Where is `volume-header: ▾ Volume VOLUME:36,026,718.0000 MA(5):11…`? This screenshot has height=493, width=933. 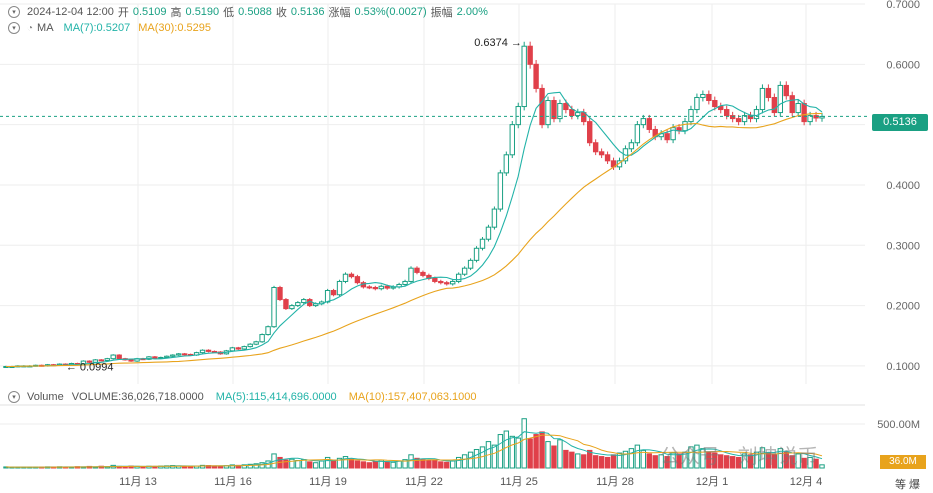
volume-header: ▾ Volume VOLUME:36,026,718.0000 MA(5):11… is located at coordinates (242, 397).